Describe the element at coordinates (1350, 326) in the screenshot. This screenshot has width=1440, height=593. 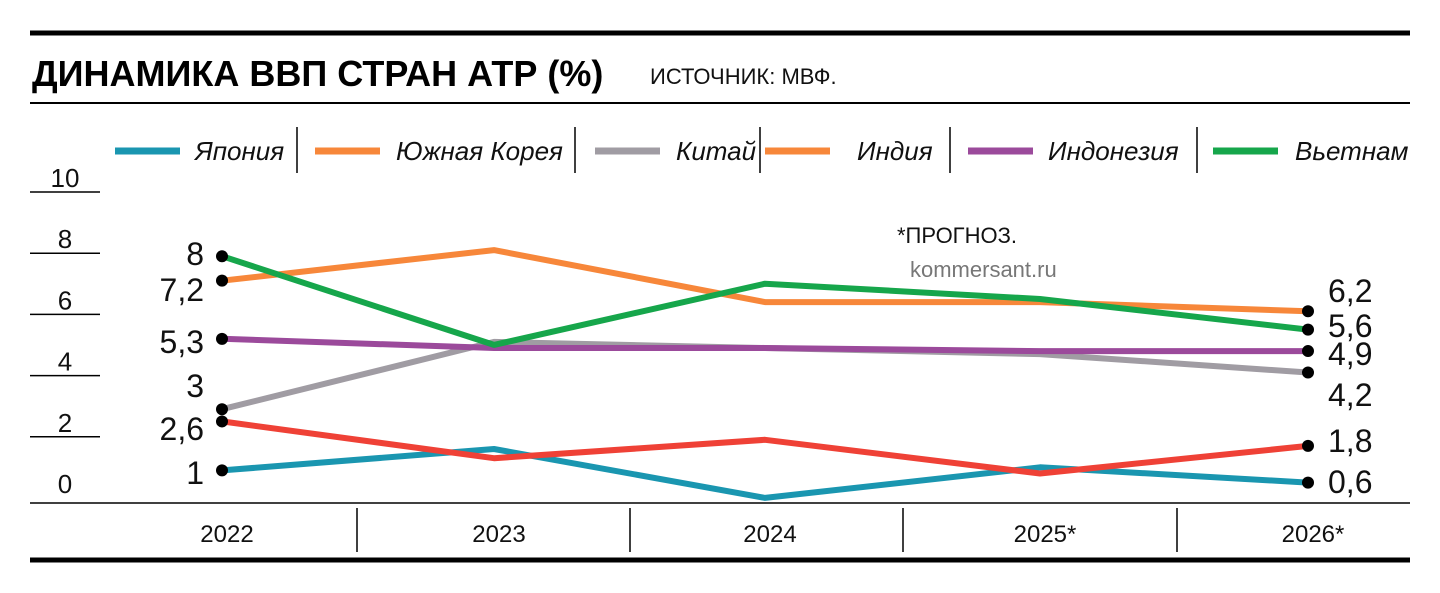
I see `end-value-label: 5,6` at that location.